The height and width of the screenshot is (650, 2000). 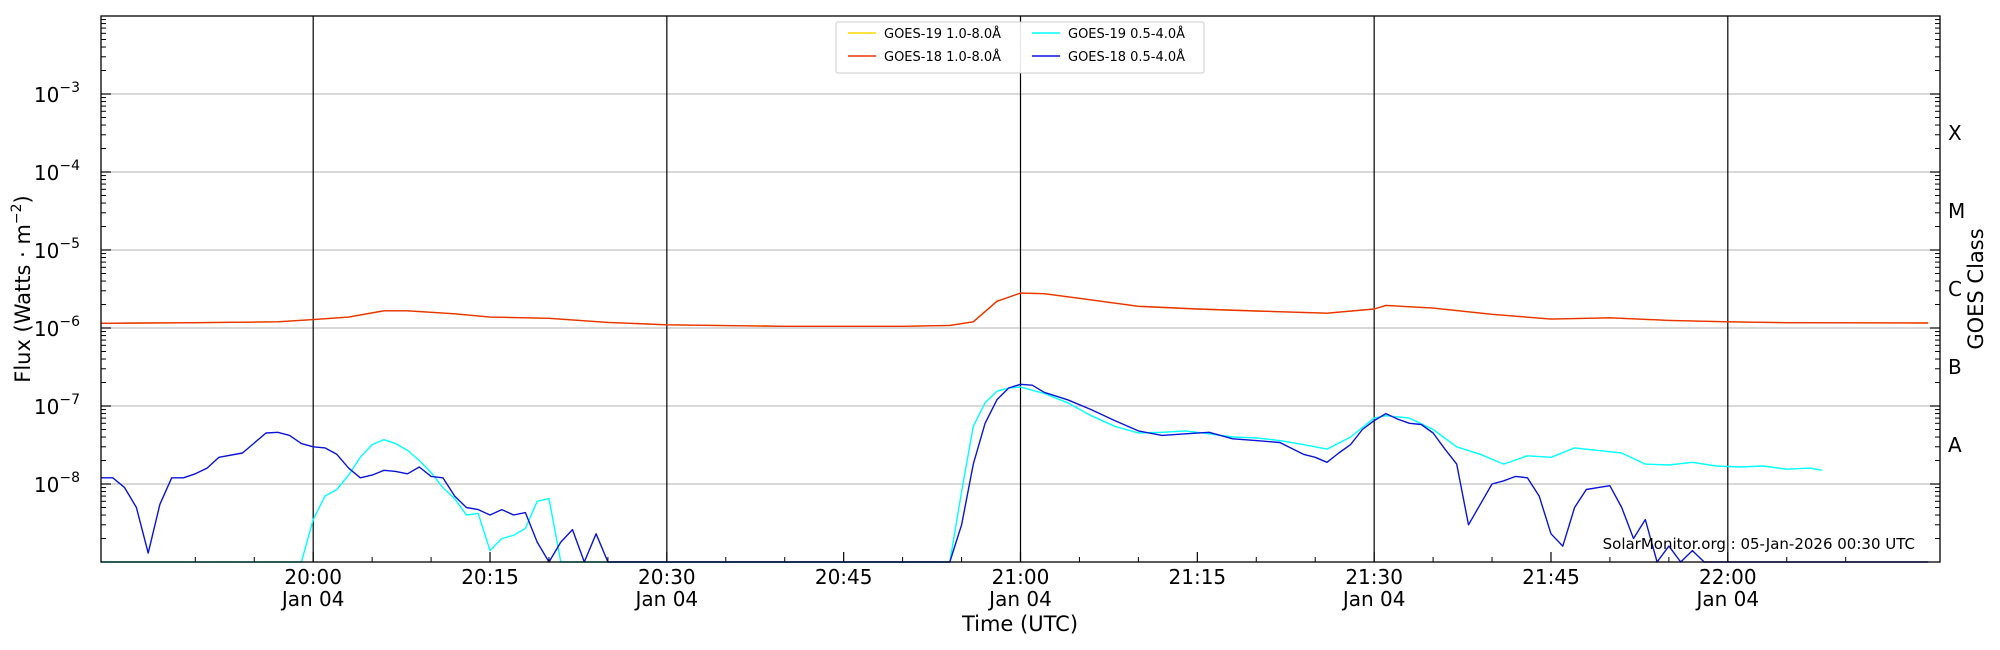 What do you see at coordinates (1955, 445) in the screenshot?
I see `goes-class-label: A` at bounding box center [1955, 445].